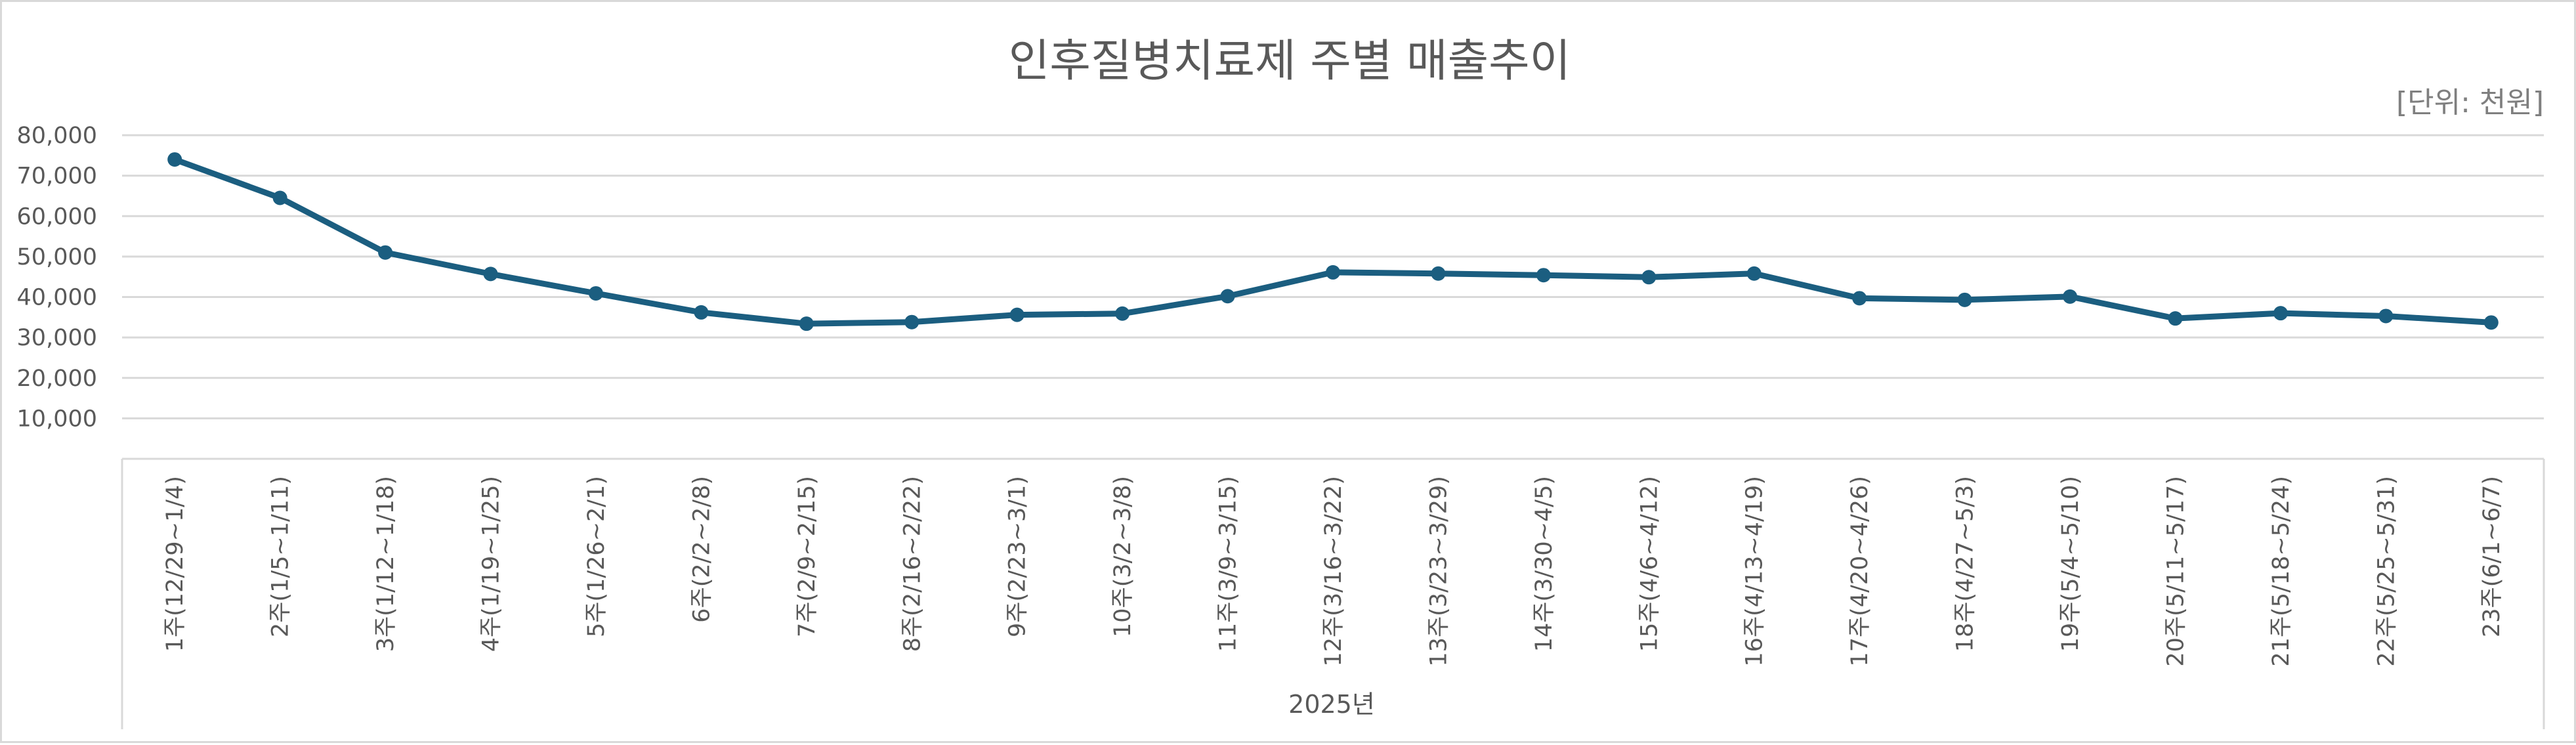 The height and width of the screenshot is (745, 2576). What do you see at coordinates (57, 136) in the screenshot?
I see `y-tick-label: 80,000` at bounding box center [57, 136].